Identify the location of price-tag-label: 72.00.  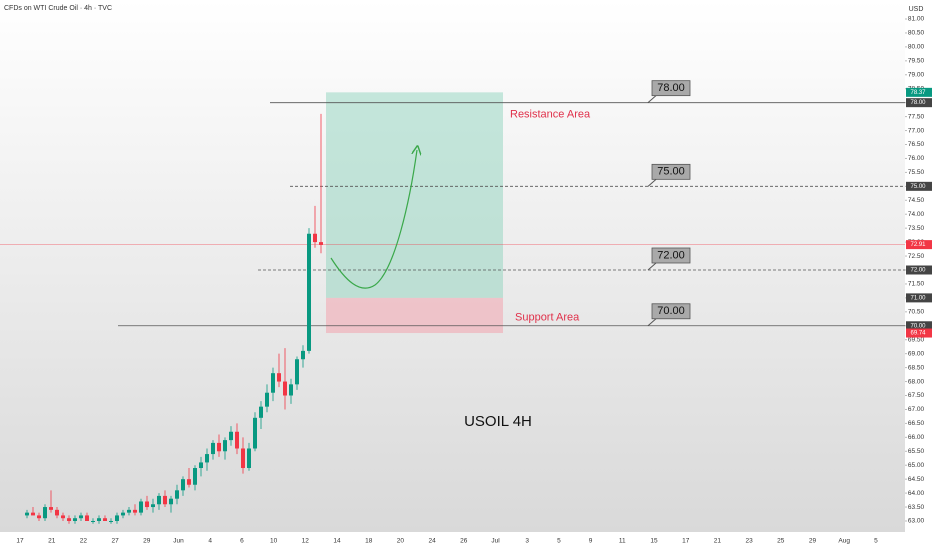
(918, 271).